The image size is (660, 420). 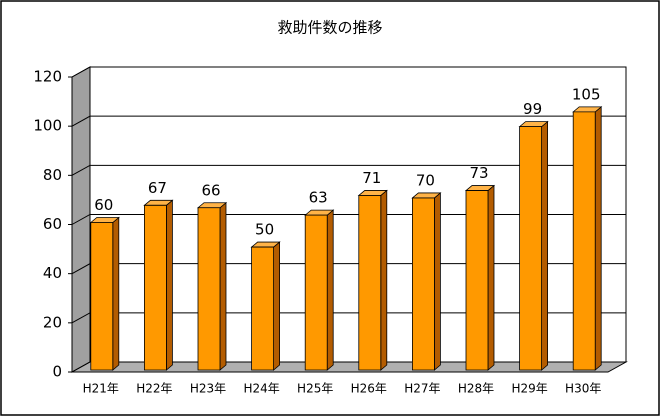 I want to click on value-label: 67, so click(x=157, y=188).